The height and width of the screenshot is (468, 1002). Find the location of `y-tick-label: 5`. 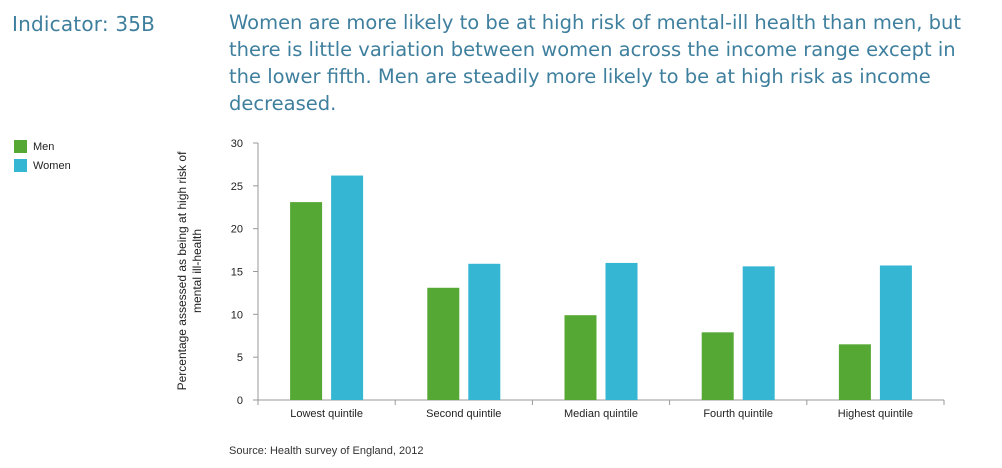

y-tick-label: 5 is located at coordinates (240, 358).